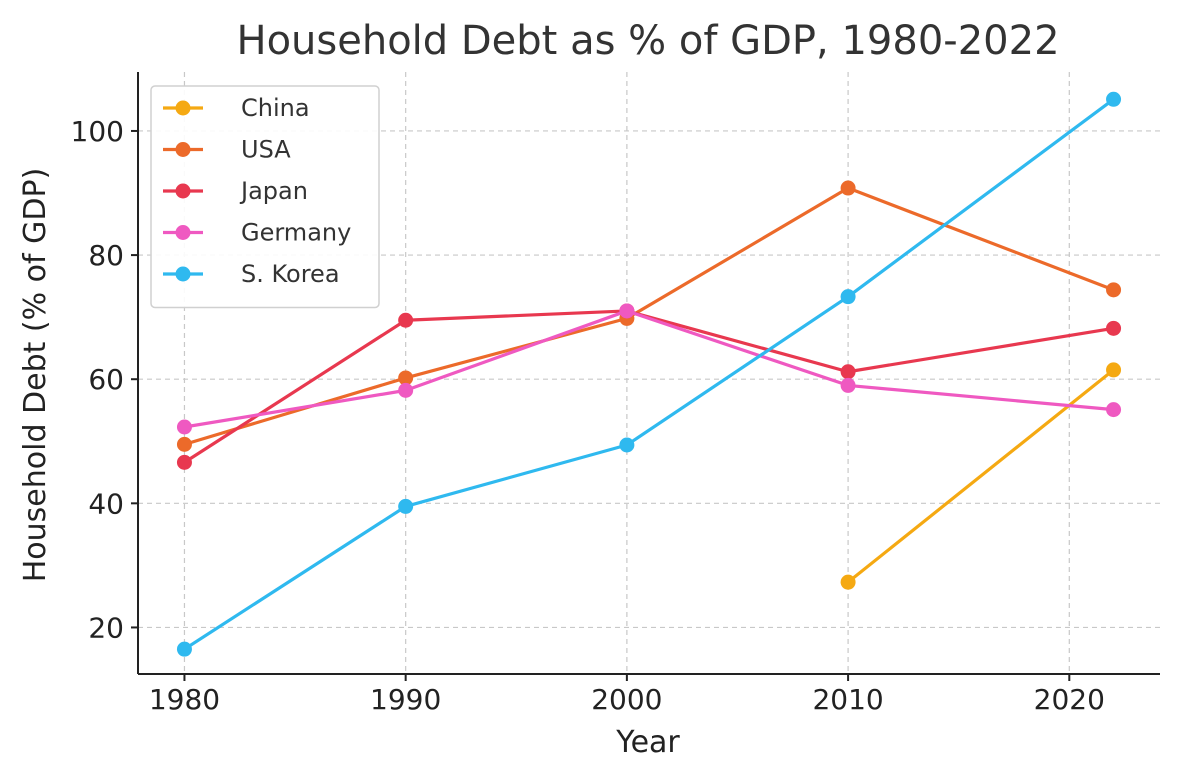  Describe the element at coordinates (275, 108) in the screenshot. I see `legend-label: China` at that location.